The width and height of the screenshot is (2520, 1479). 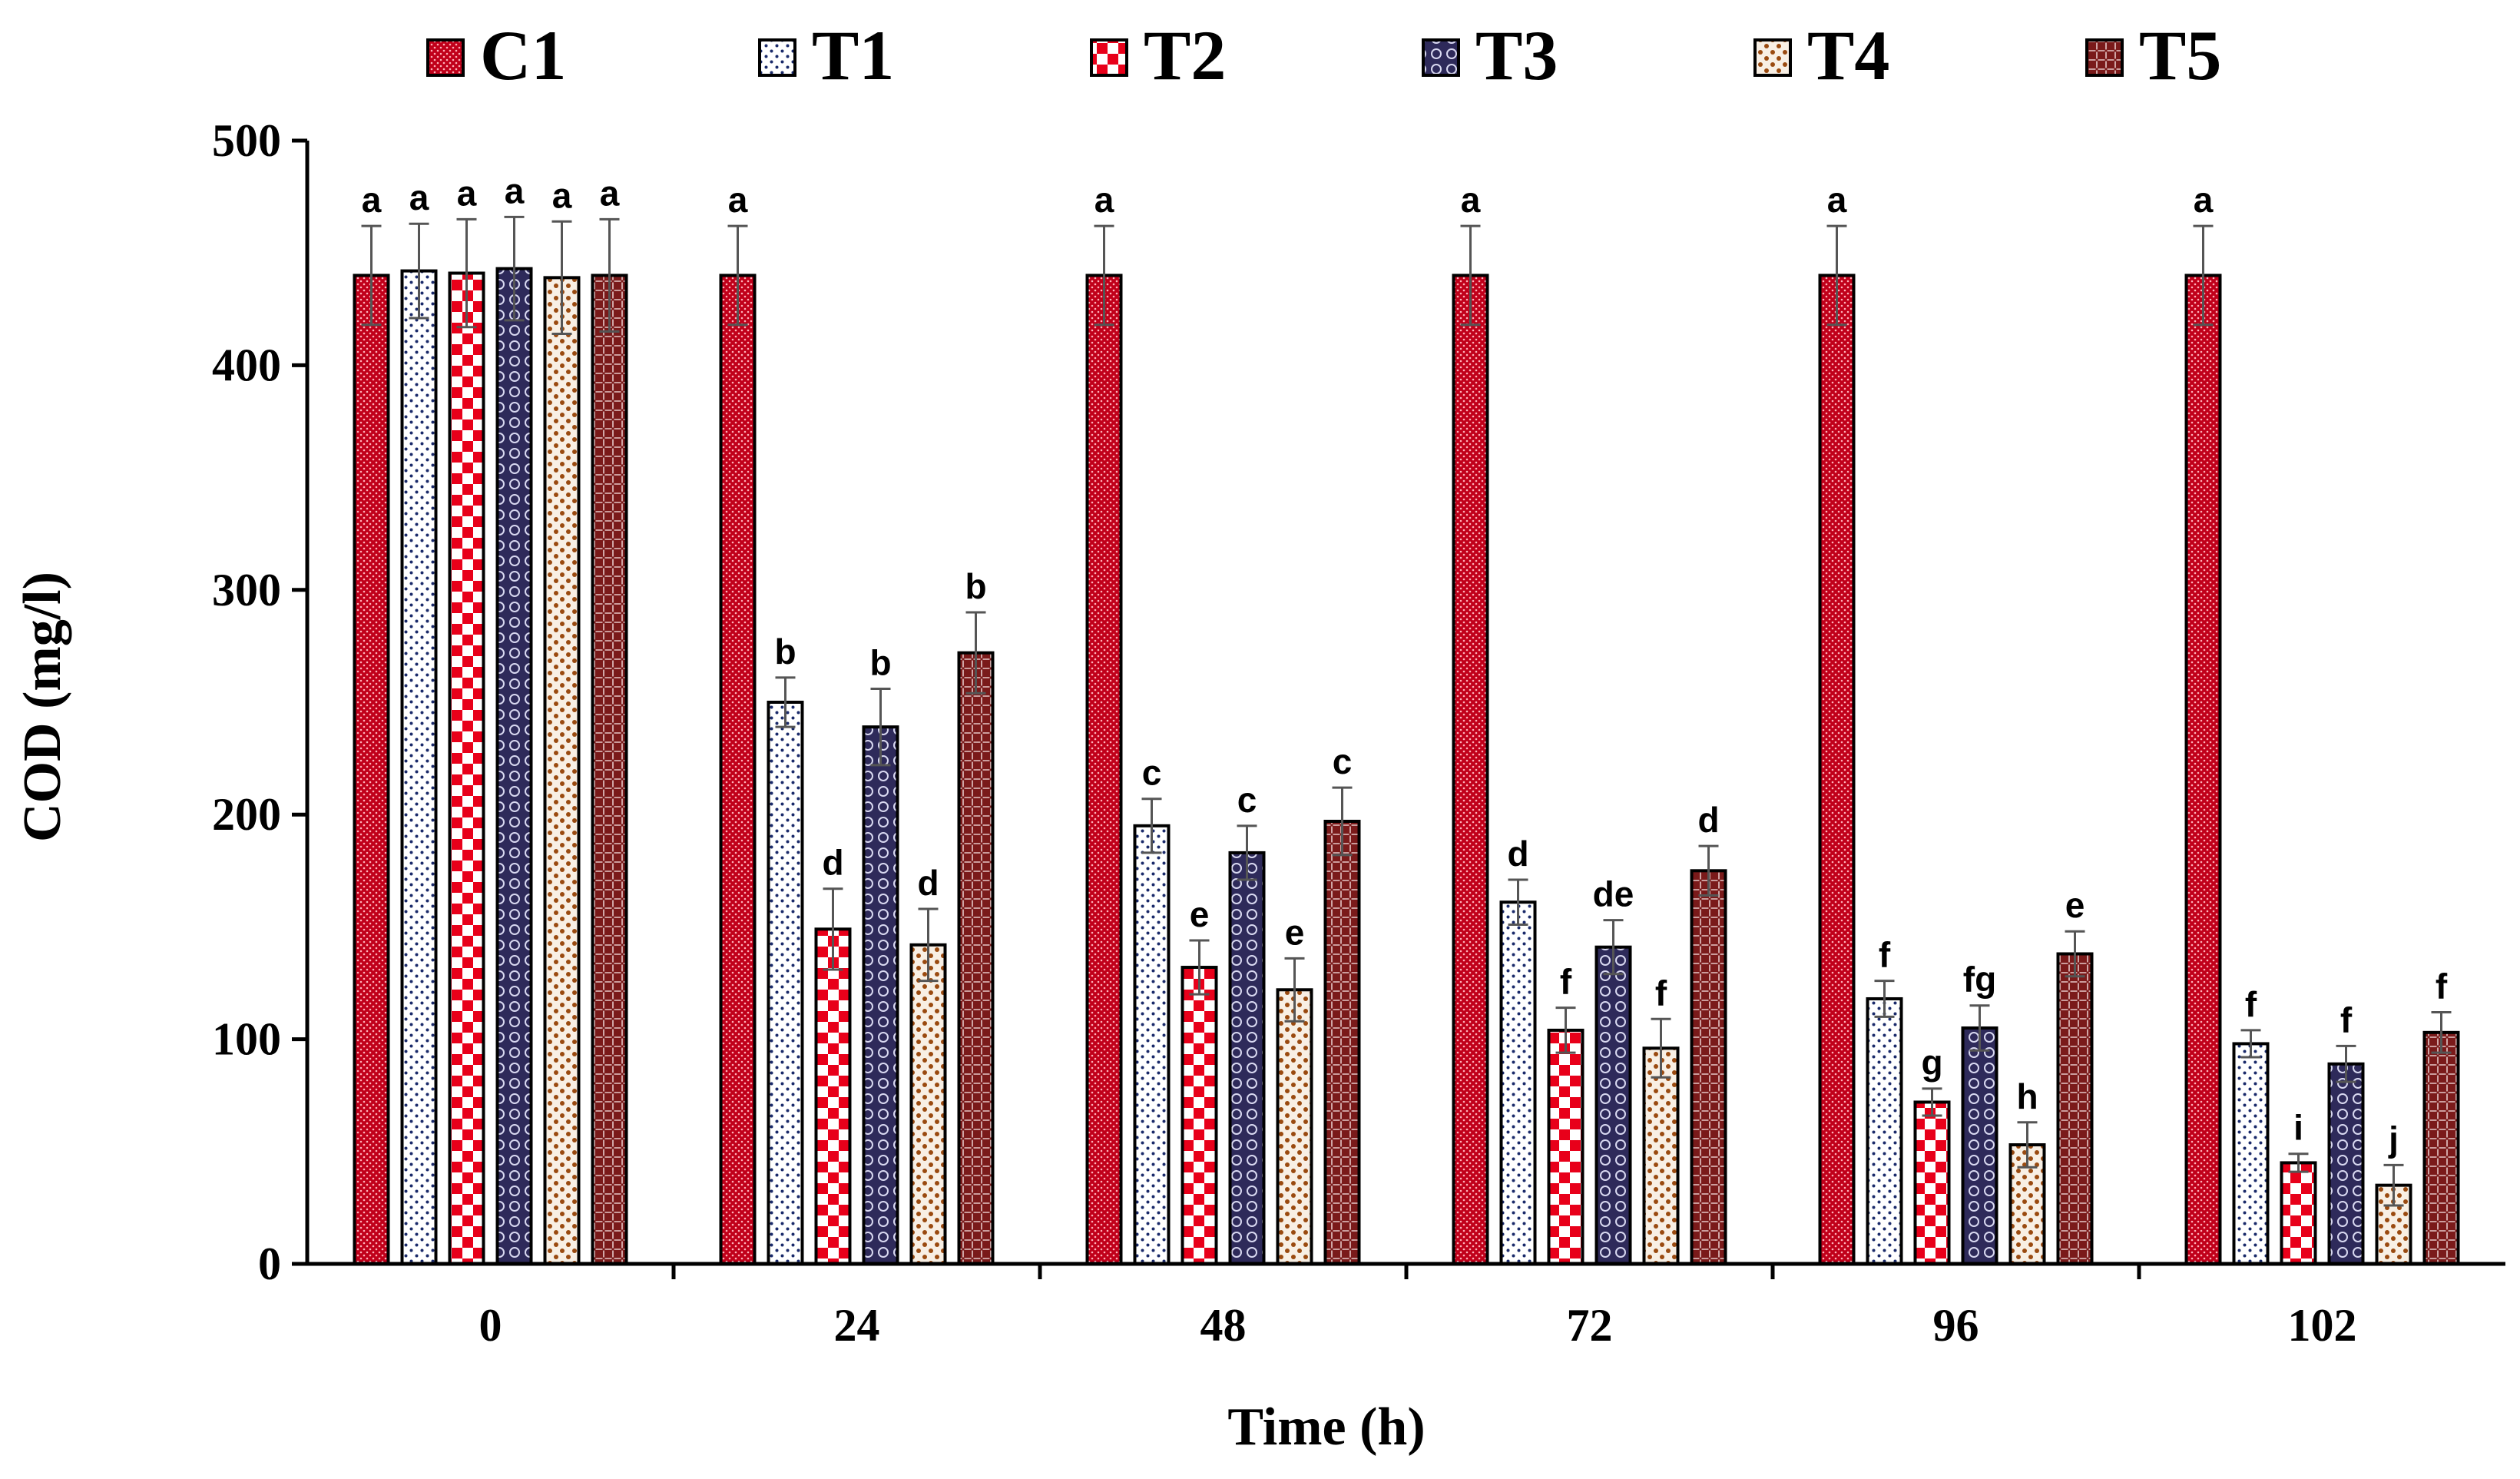 What do you see at coordinates (270, 1264) in the screenshot?
I see `y-tick-label: 0` at bounding box center [270, 1264].